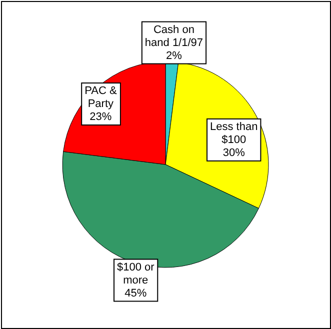  I want to click on data-label: 45%, so click(135, 293).